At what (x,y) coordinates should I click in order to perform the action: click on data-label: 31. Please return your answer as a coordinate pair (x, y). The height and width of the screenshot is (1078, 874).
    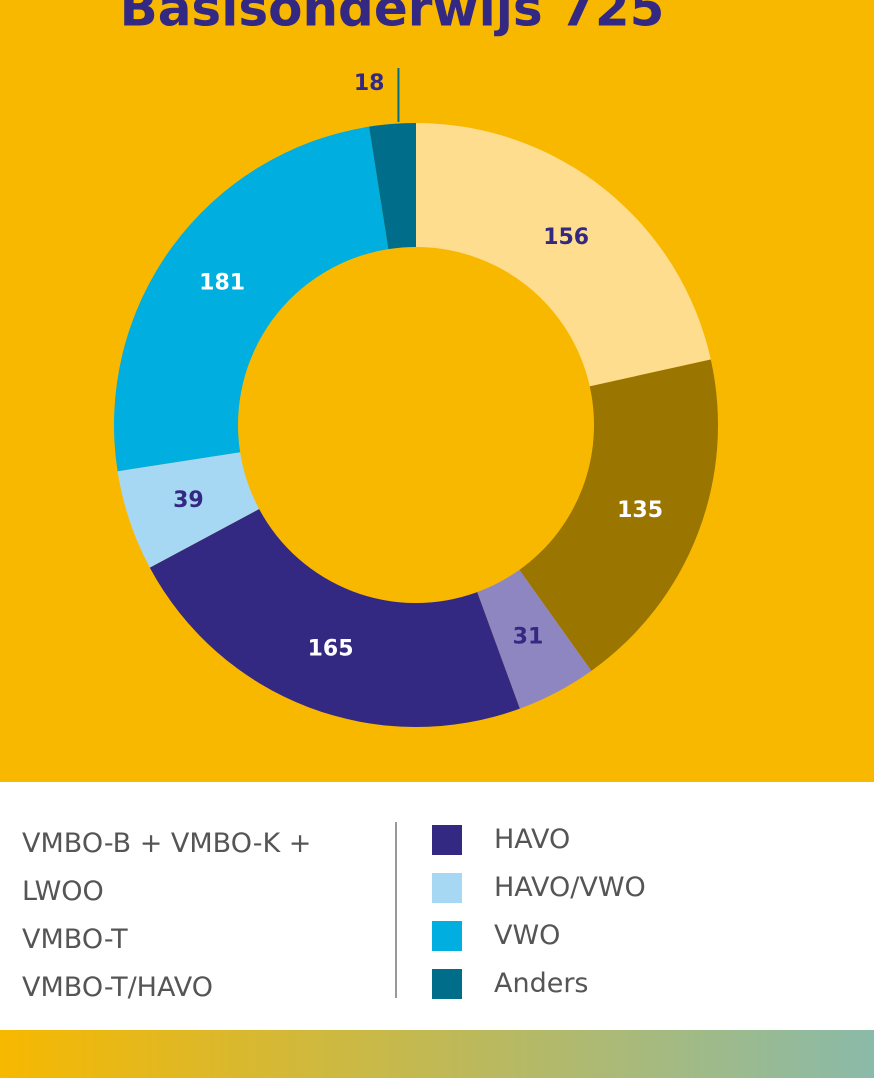
    Looking at the image, I should click on (528, 636).